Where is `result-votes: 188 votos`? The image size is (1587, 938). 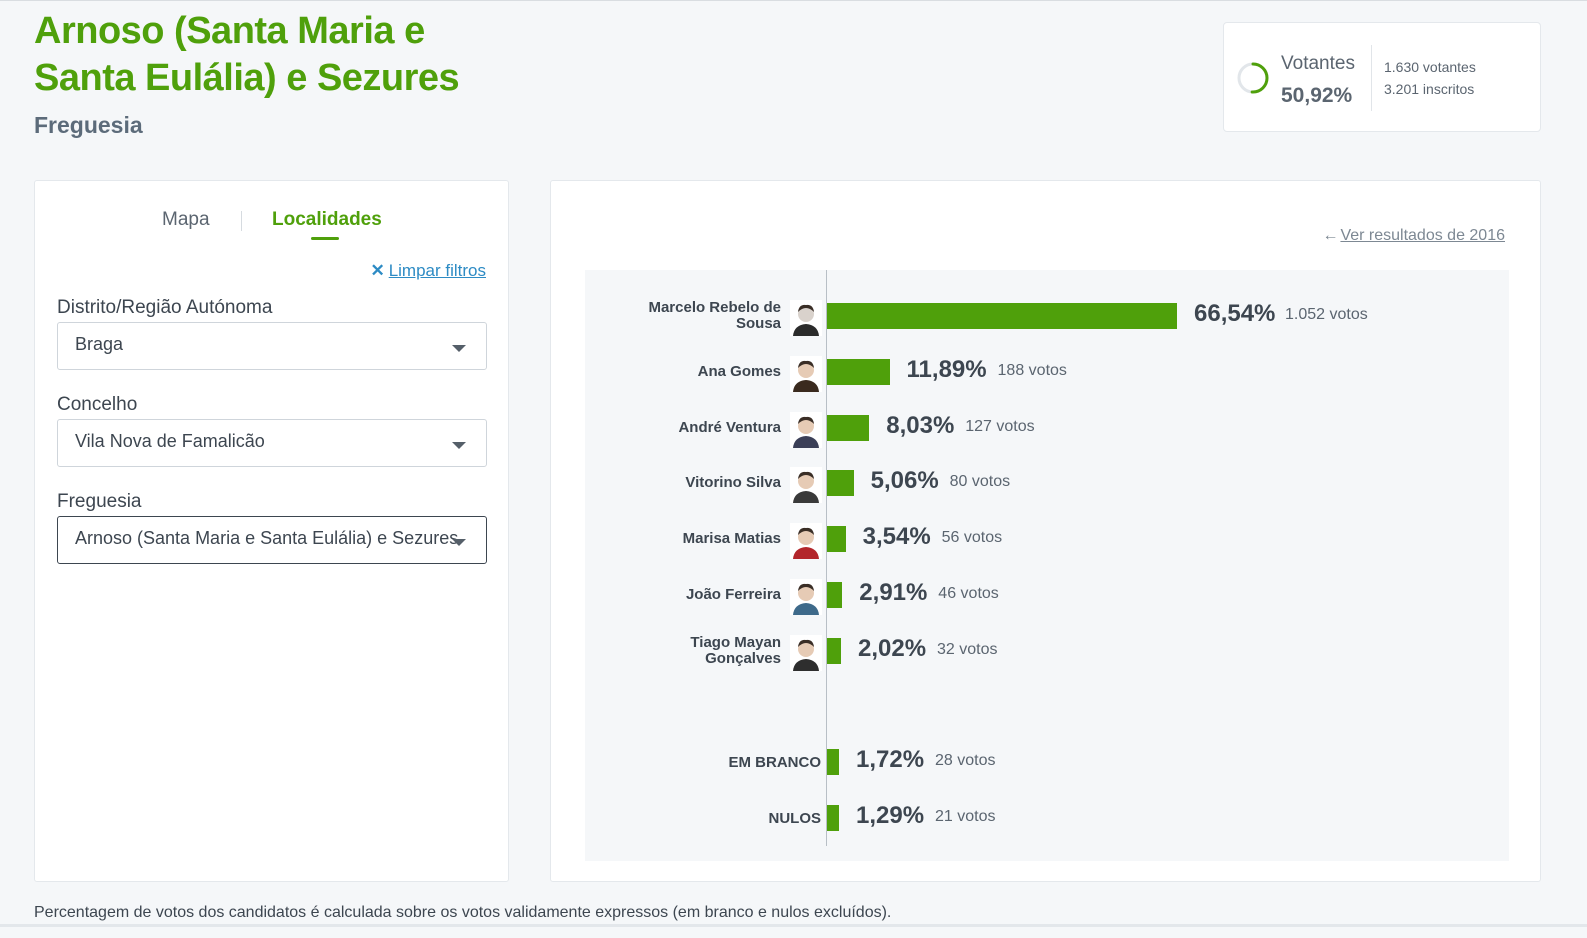
result-votes: 188 votos is located at coordinates (1032, 370).